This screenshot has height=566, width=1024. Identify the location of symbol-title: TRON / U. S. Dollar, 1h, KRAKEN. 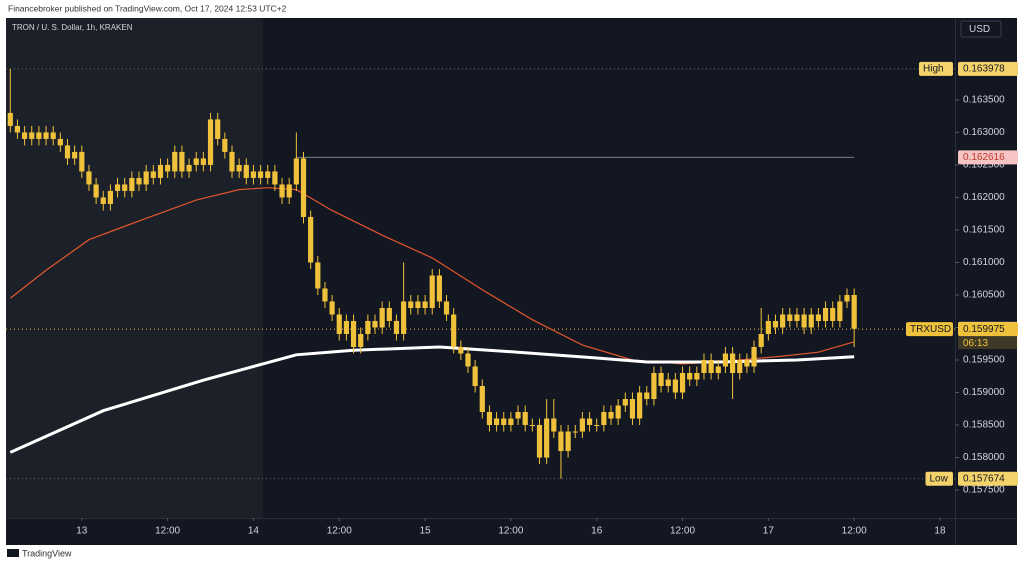
(72, 27).